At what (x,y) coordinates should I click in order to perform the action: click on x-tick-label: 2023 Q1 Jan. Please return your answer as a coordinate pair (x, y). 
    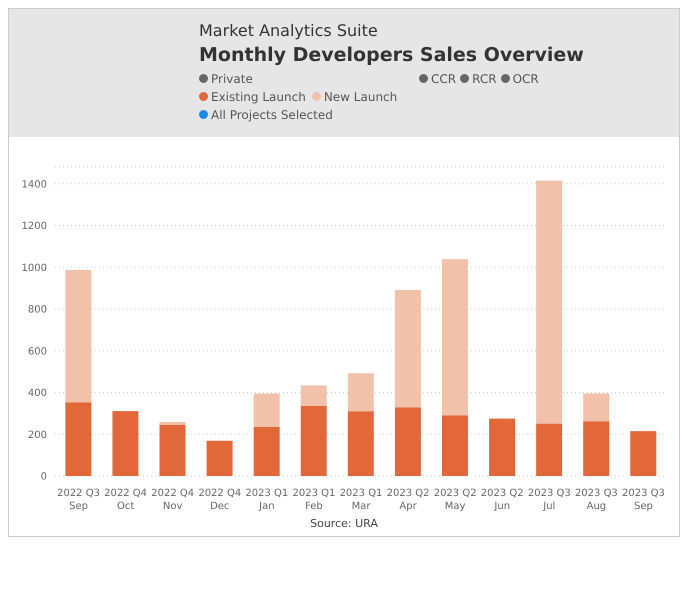
    Looking at the image, I should click on (266, 500).